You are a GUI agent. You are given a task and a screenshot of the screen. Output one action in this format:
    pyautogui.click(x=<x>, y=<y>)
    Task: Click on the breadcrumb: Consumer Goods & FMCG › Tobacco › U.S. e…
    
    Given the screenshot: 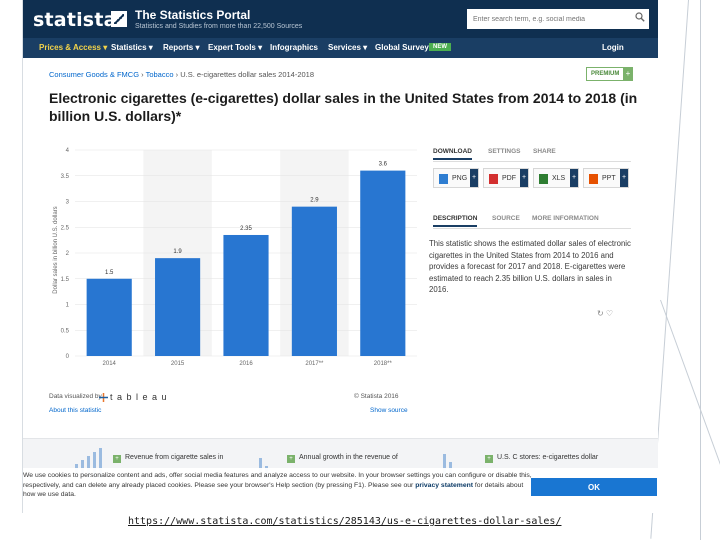 What is the action you would take?
    pyautogui.click(x=181, y=74)
    